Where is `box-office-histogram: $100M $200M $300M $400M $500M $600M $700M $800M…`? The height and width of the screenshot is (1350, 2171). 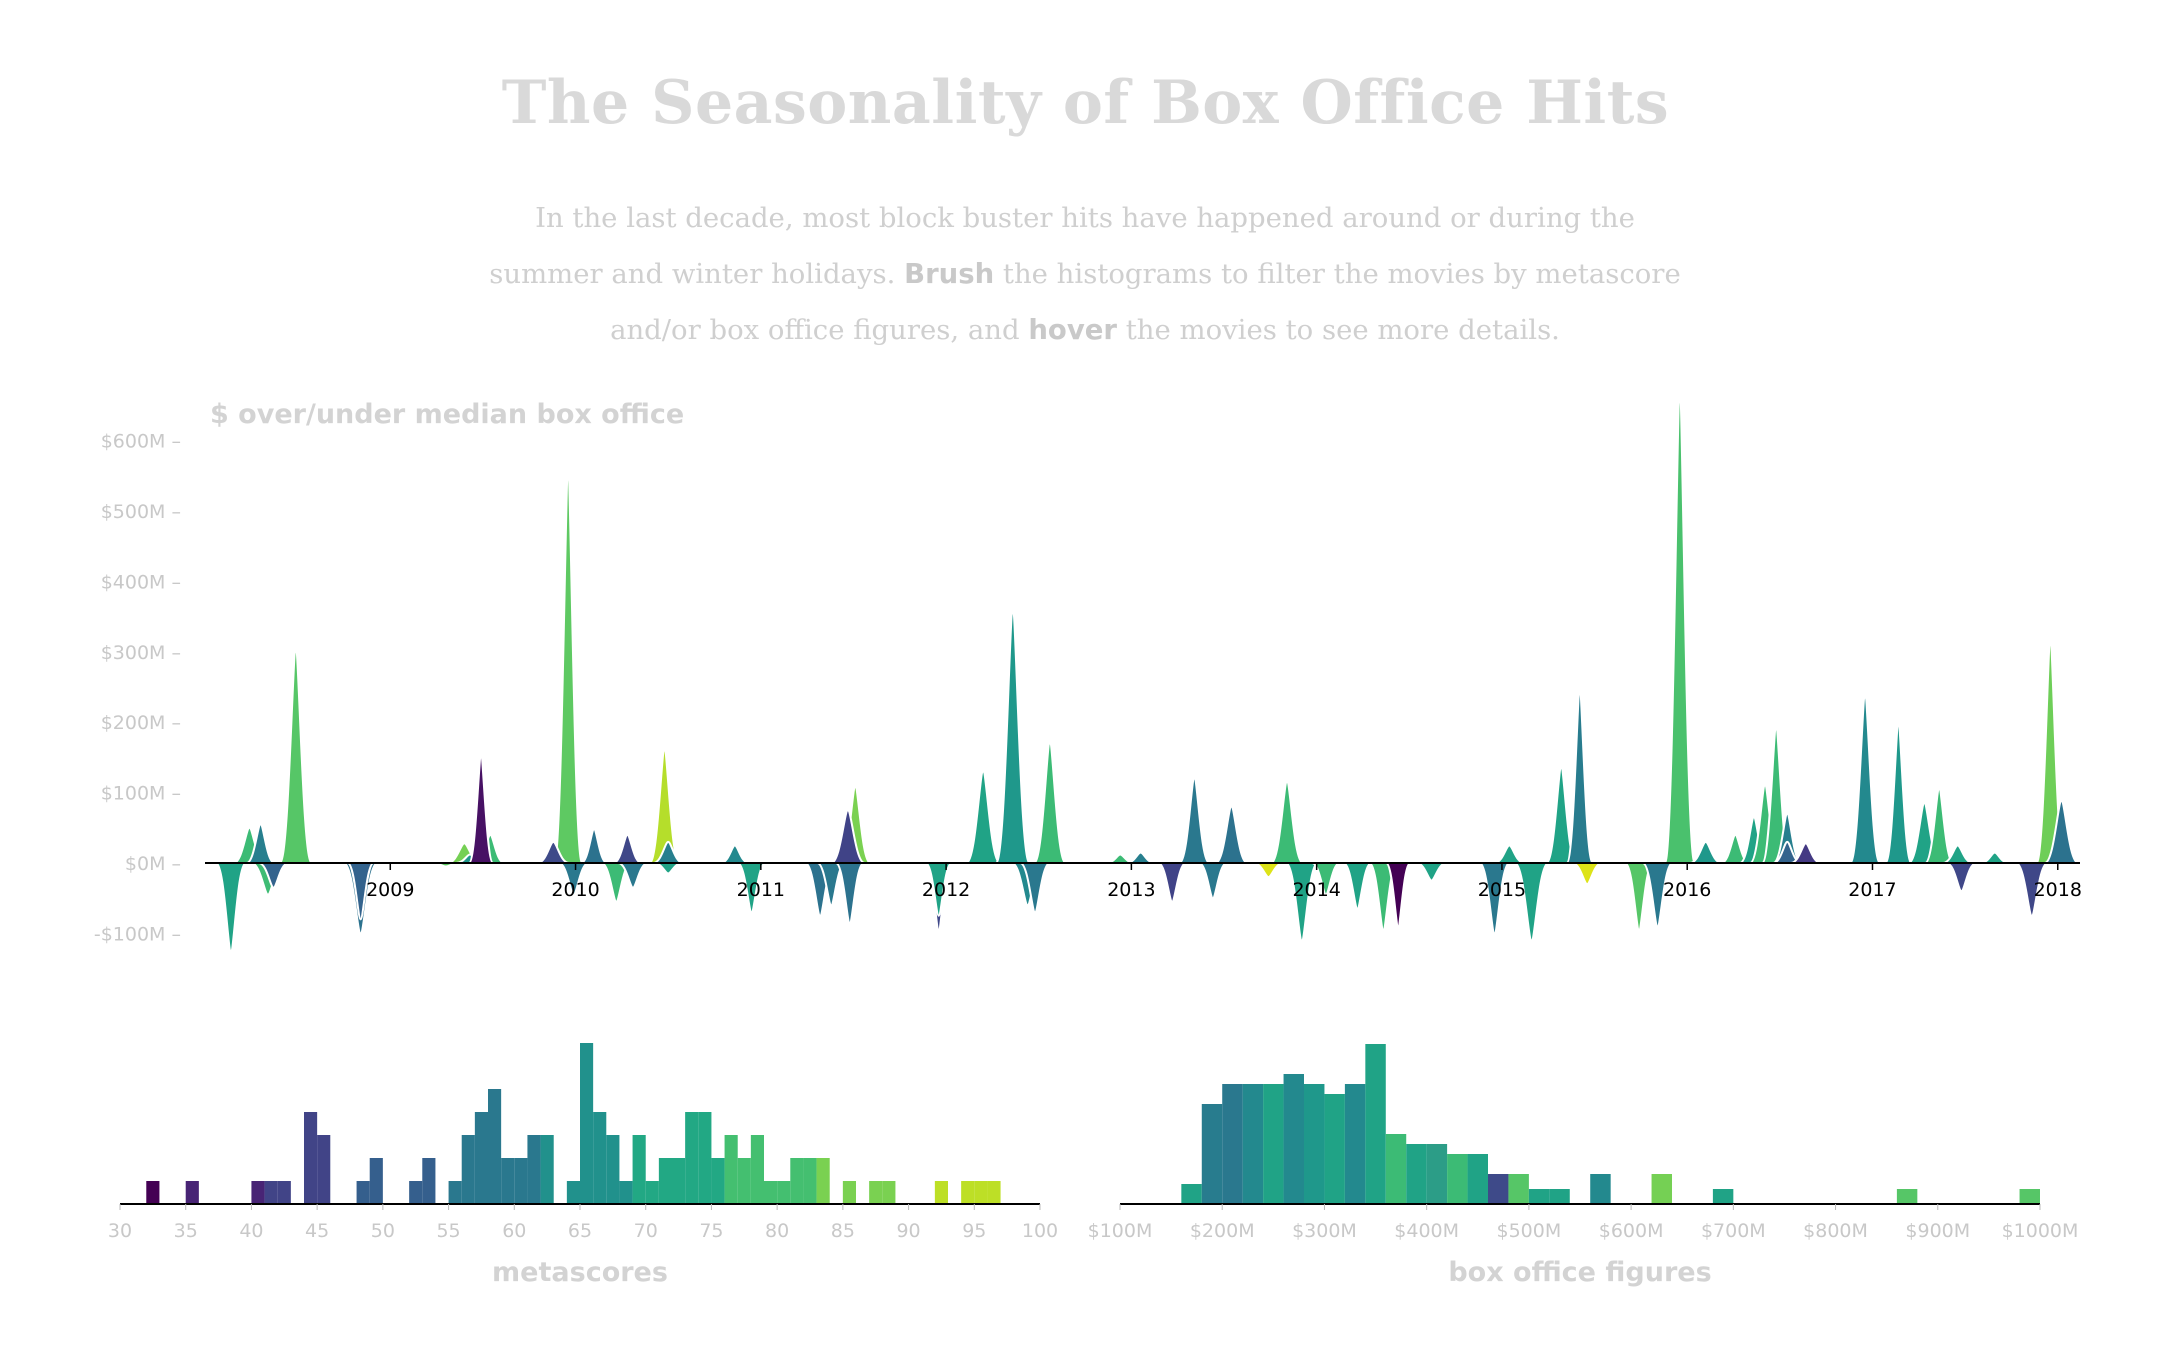
box-office-histogram: $100M $200M $300M $400M $500M $600M $700M $800M… is located at coordinates (1583, 1143).